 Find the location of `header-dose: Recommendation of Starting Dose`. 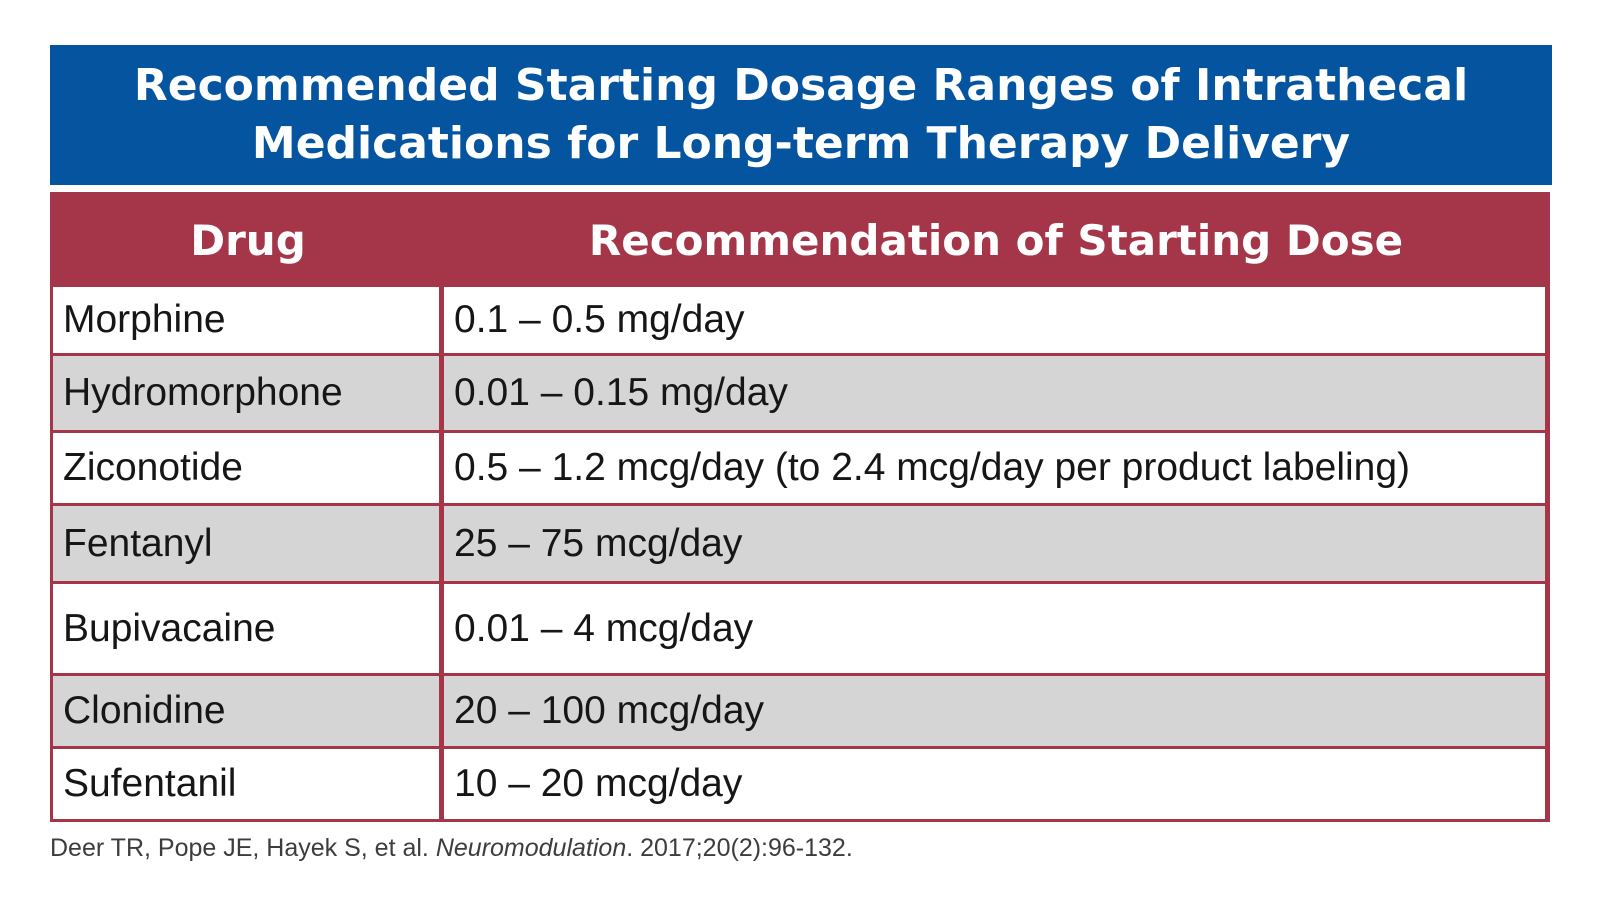

header-dose: Recommendation of Starting Dose is located at coordinates (996, 240).